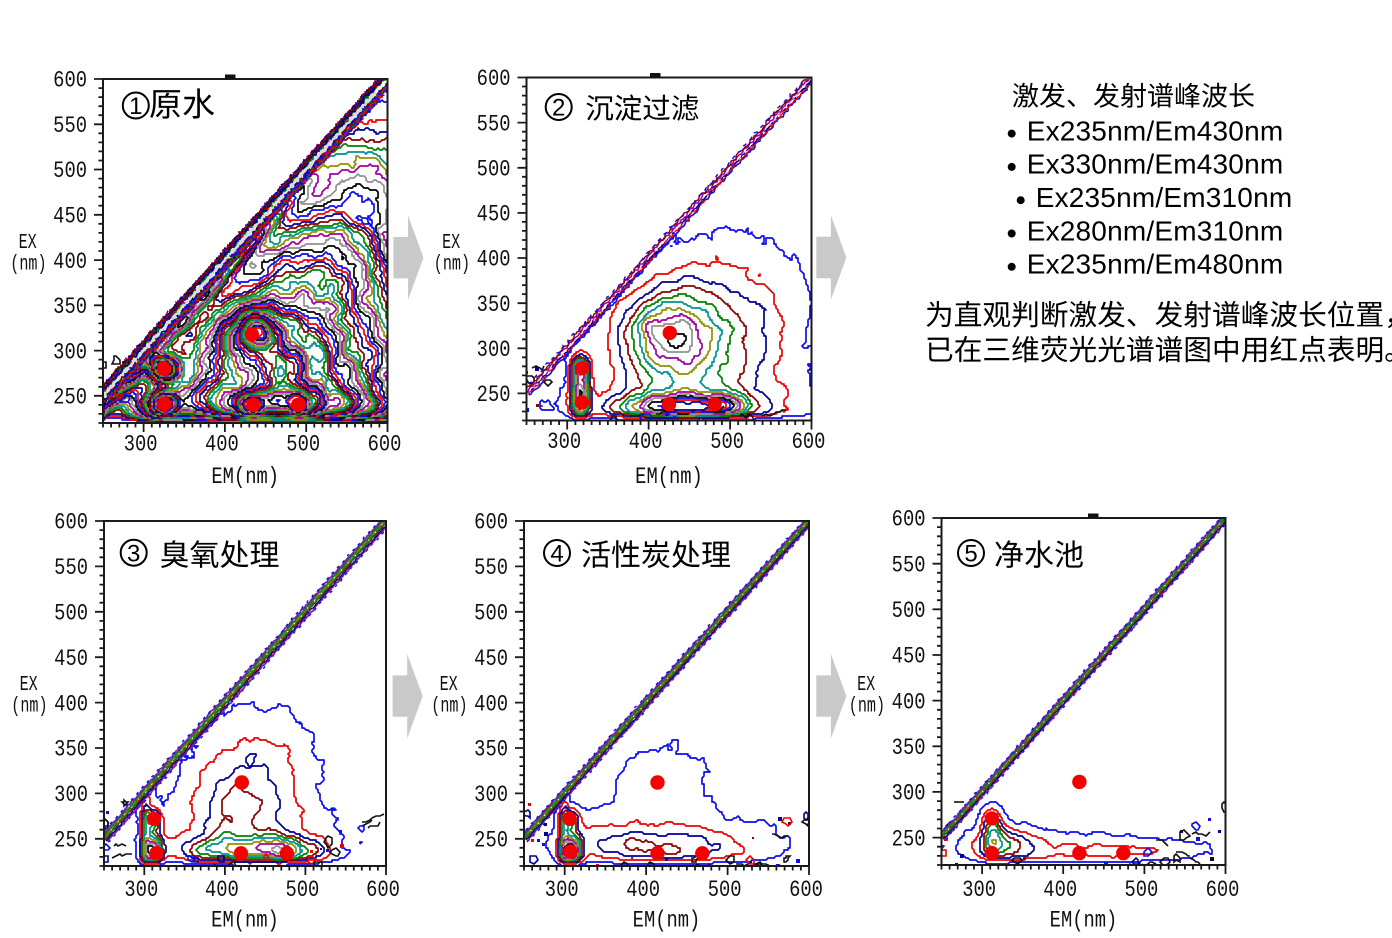  I want to click on svg-text: 2, so click(558, 108).